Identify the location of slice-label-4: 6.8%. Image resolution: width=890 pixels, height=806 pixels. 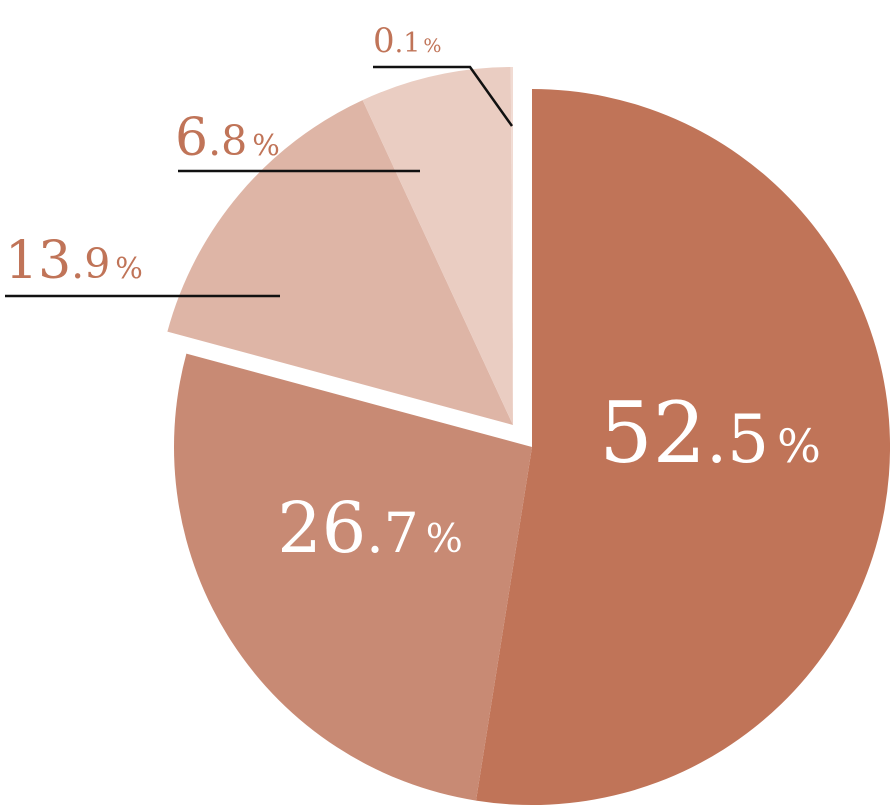
(227, 138).